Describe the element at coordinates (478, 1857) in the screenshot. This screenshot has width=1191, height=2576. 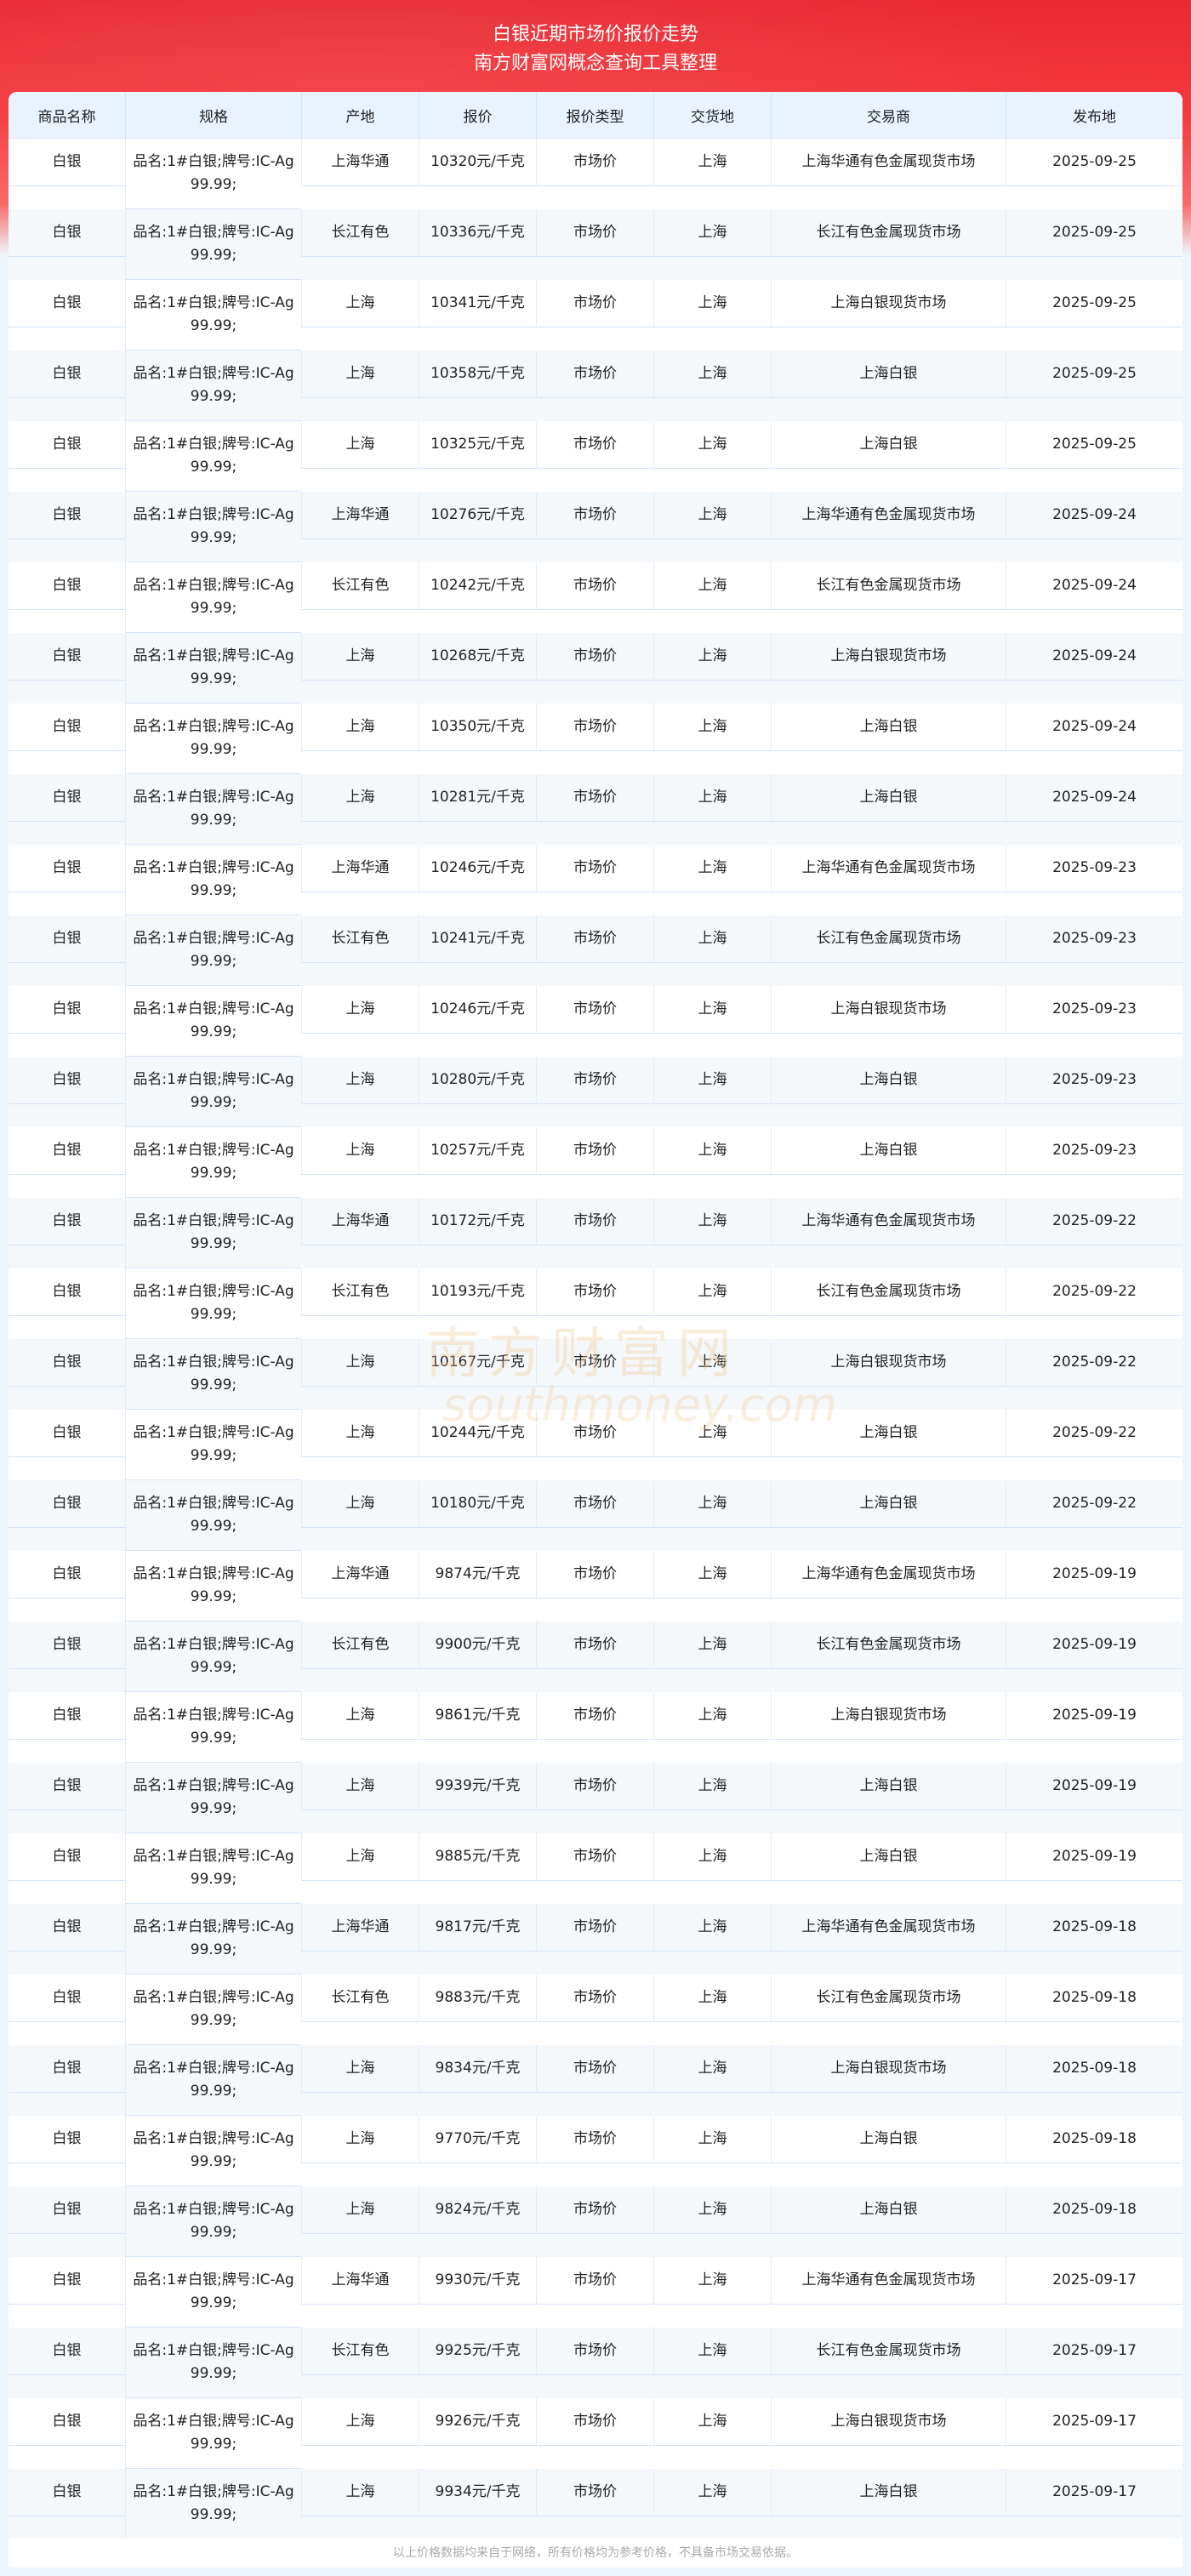
I see `cell-price: 9885元/千克` at that location.